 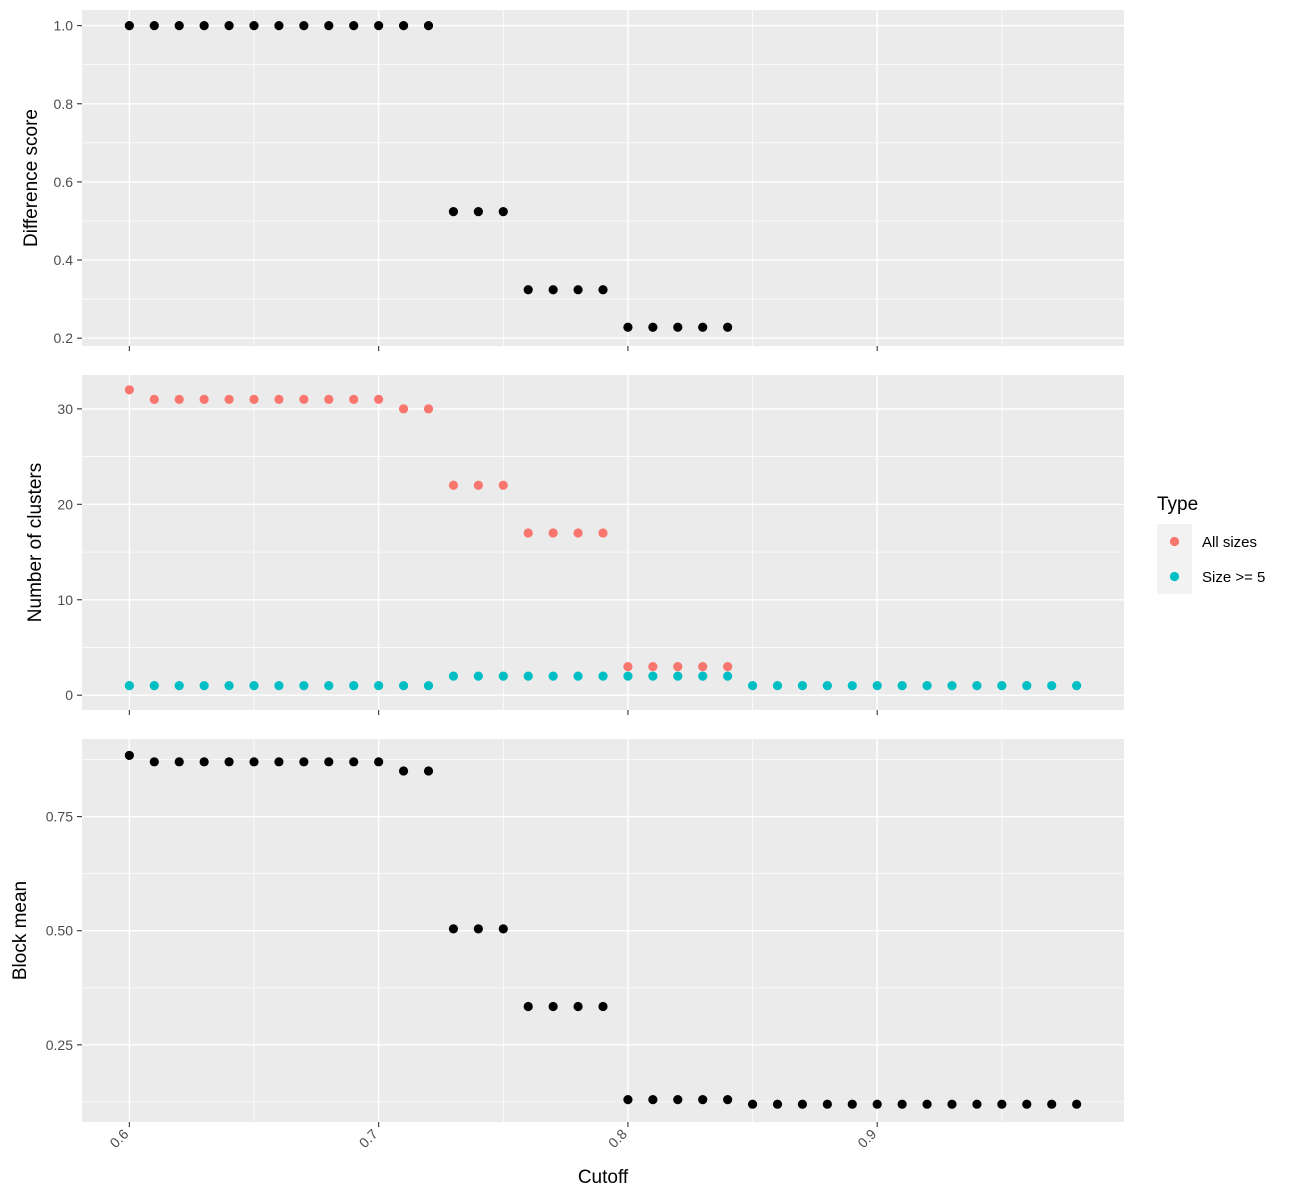 I want to click on y-tick-label: 0.4, so click(x=64, y=260).